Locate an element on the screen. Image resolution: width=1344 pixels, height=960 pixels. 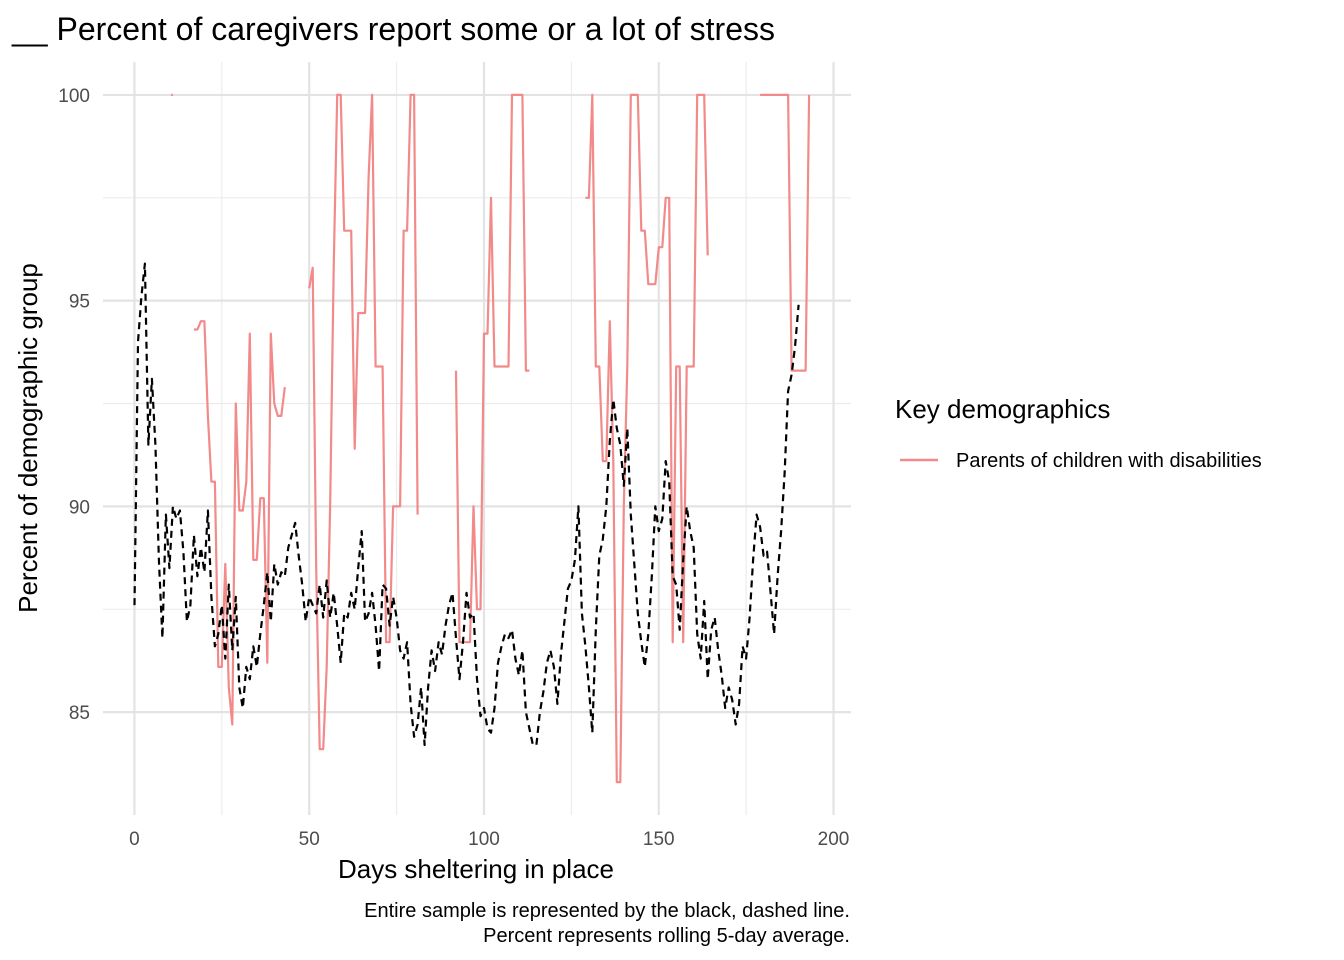
y-axis: 85 90 95 100 is located at coordinates (74, 405).